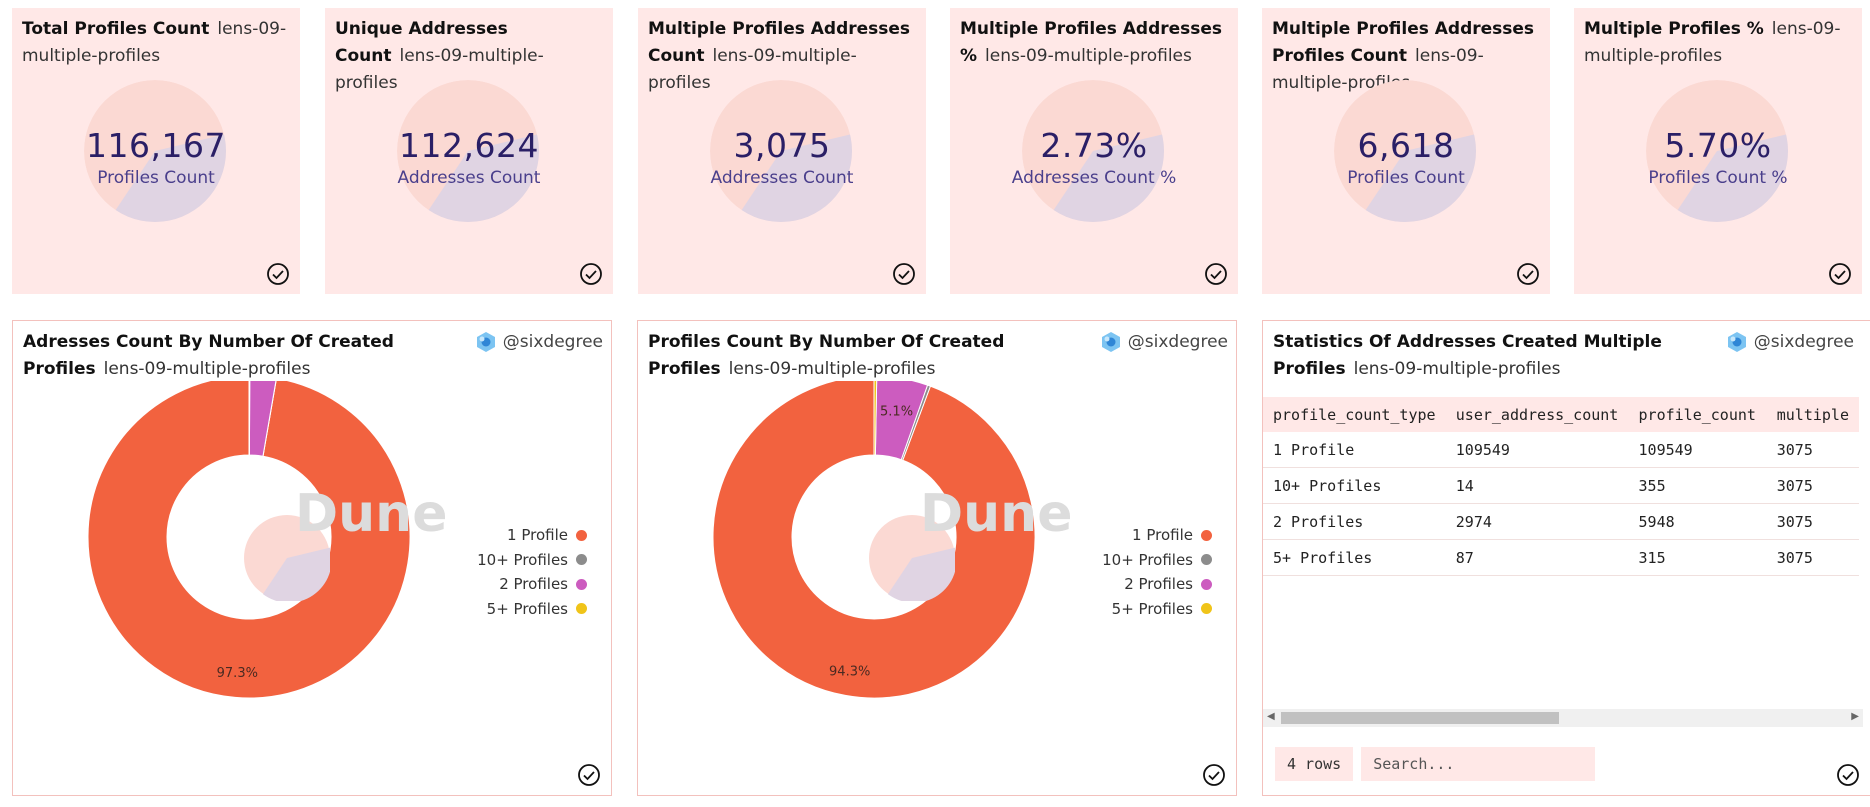 This screenshot has height=807, width=1870. I want to click on column-header: user_address_count, so click(1537, 414).